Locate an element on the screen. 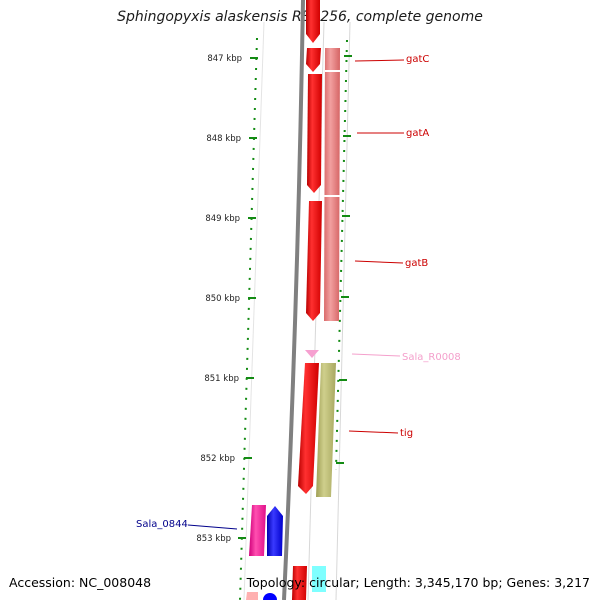 This screenshot has height=600, width=600. gene-box-tig is located at coordinates (326, 430).